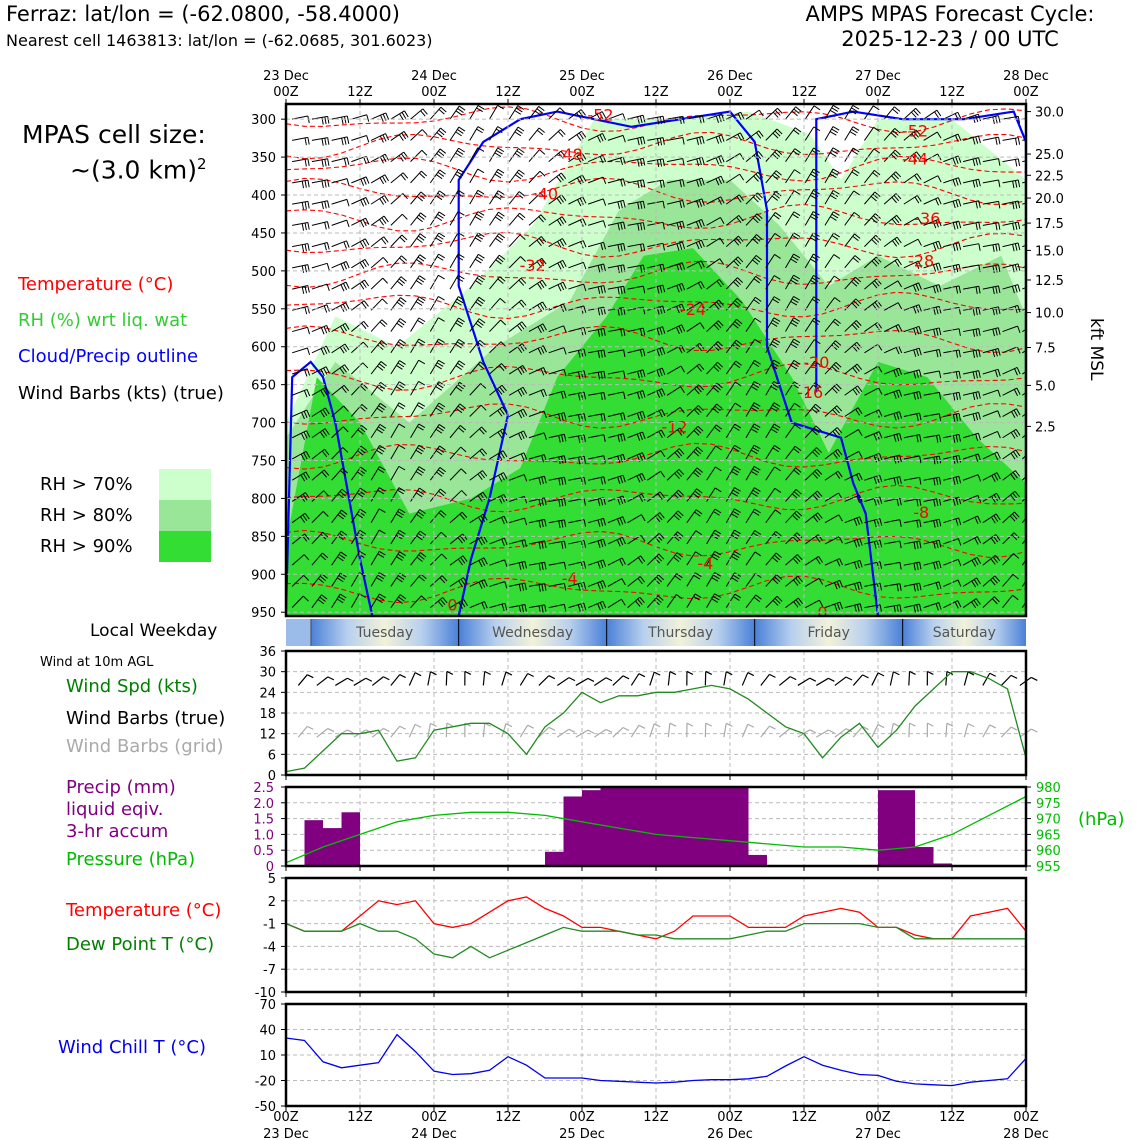  I want to click on grid-wind-barb, so click(468, 730).